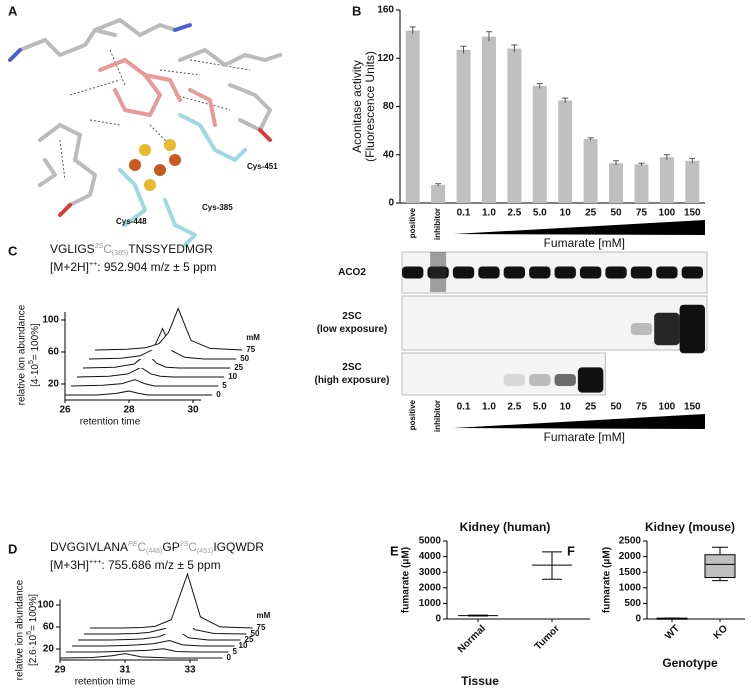 This screenshot has height=688, width=756. What do you see at coordinates (642, 213) in the screenshot?
I see `x-tick-label: 75` at bounding box center [642, 213].